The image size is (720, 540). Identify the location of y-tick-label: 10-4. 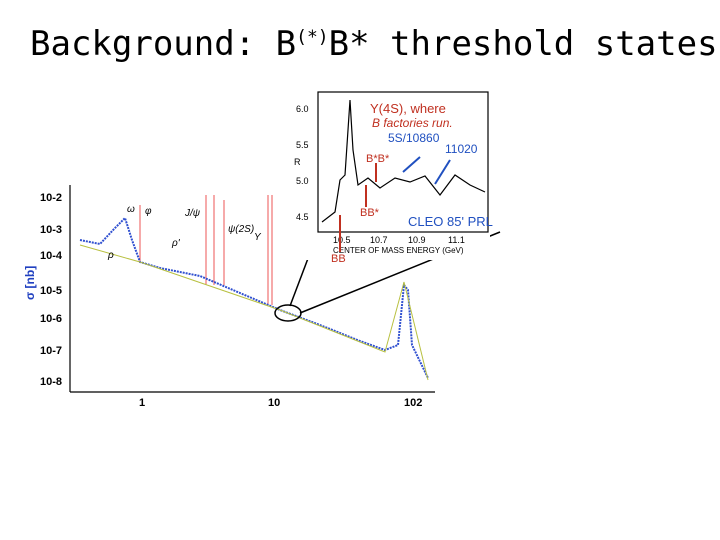
(51, 256).